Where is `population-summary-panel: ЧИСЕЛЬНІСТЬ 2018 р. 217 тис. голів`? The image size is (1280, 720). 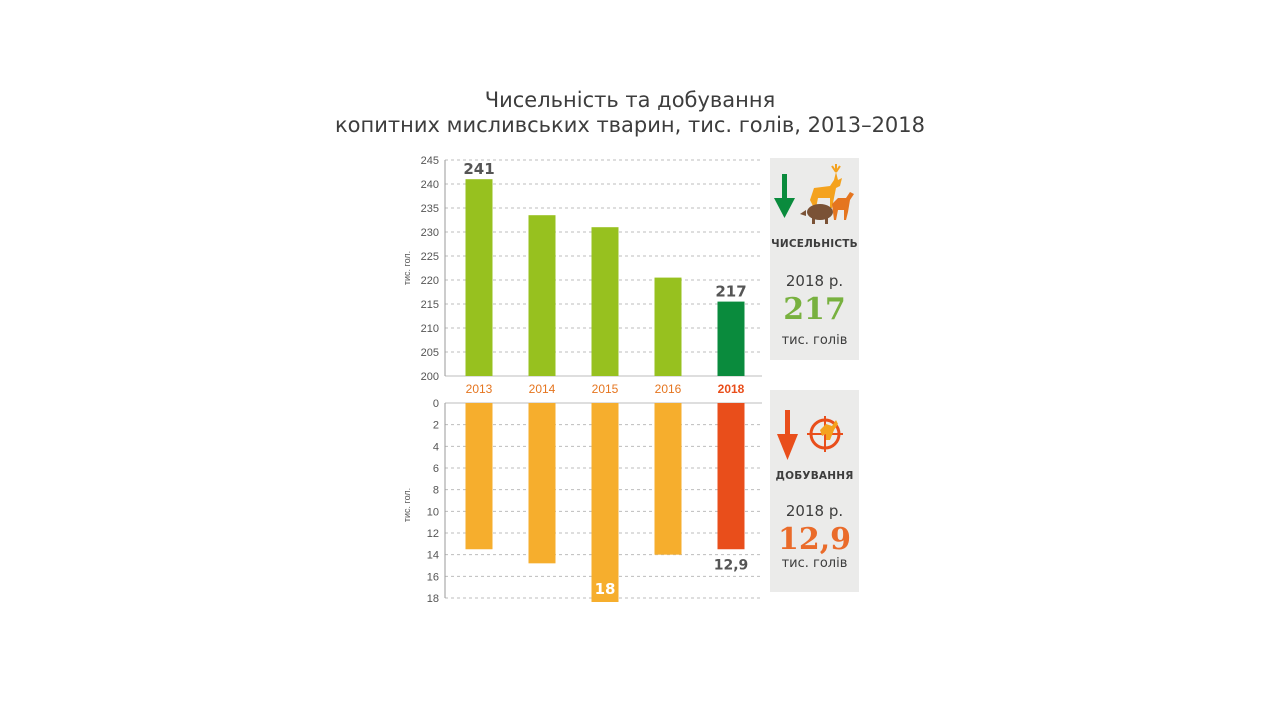
population-summary-panel: ЧИСЕЛЬНІСТЬ 2018 р. 217 тис. голів is located at coordinates (814, 259).